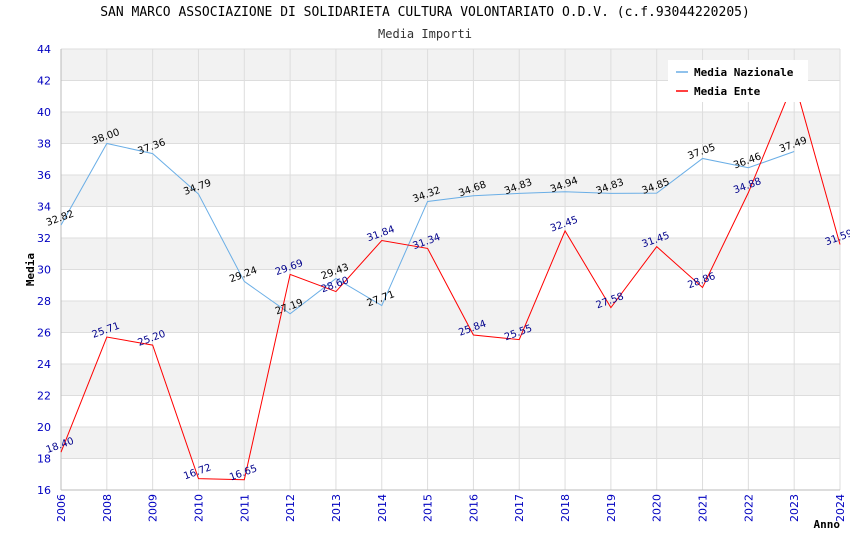 Image resolution: width=850 pixels, height=550 pixels. I want to click on y-tick-label: 42, so click(44, 81).